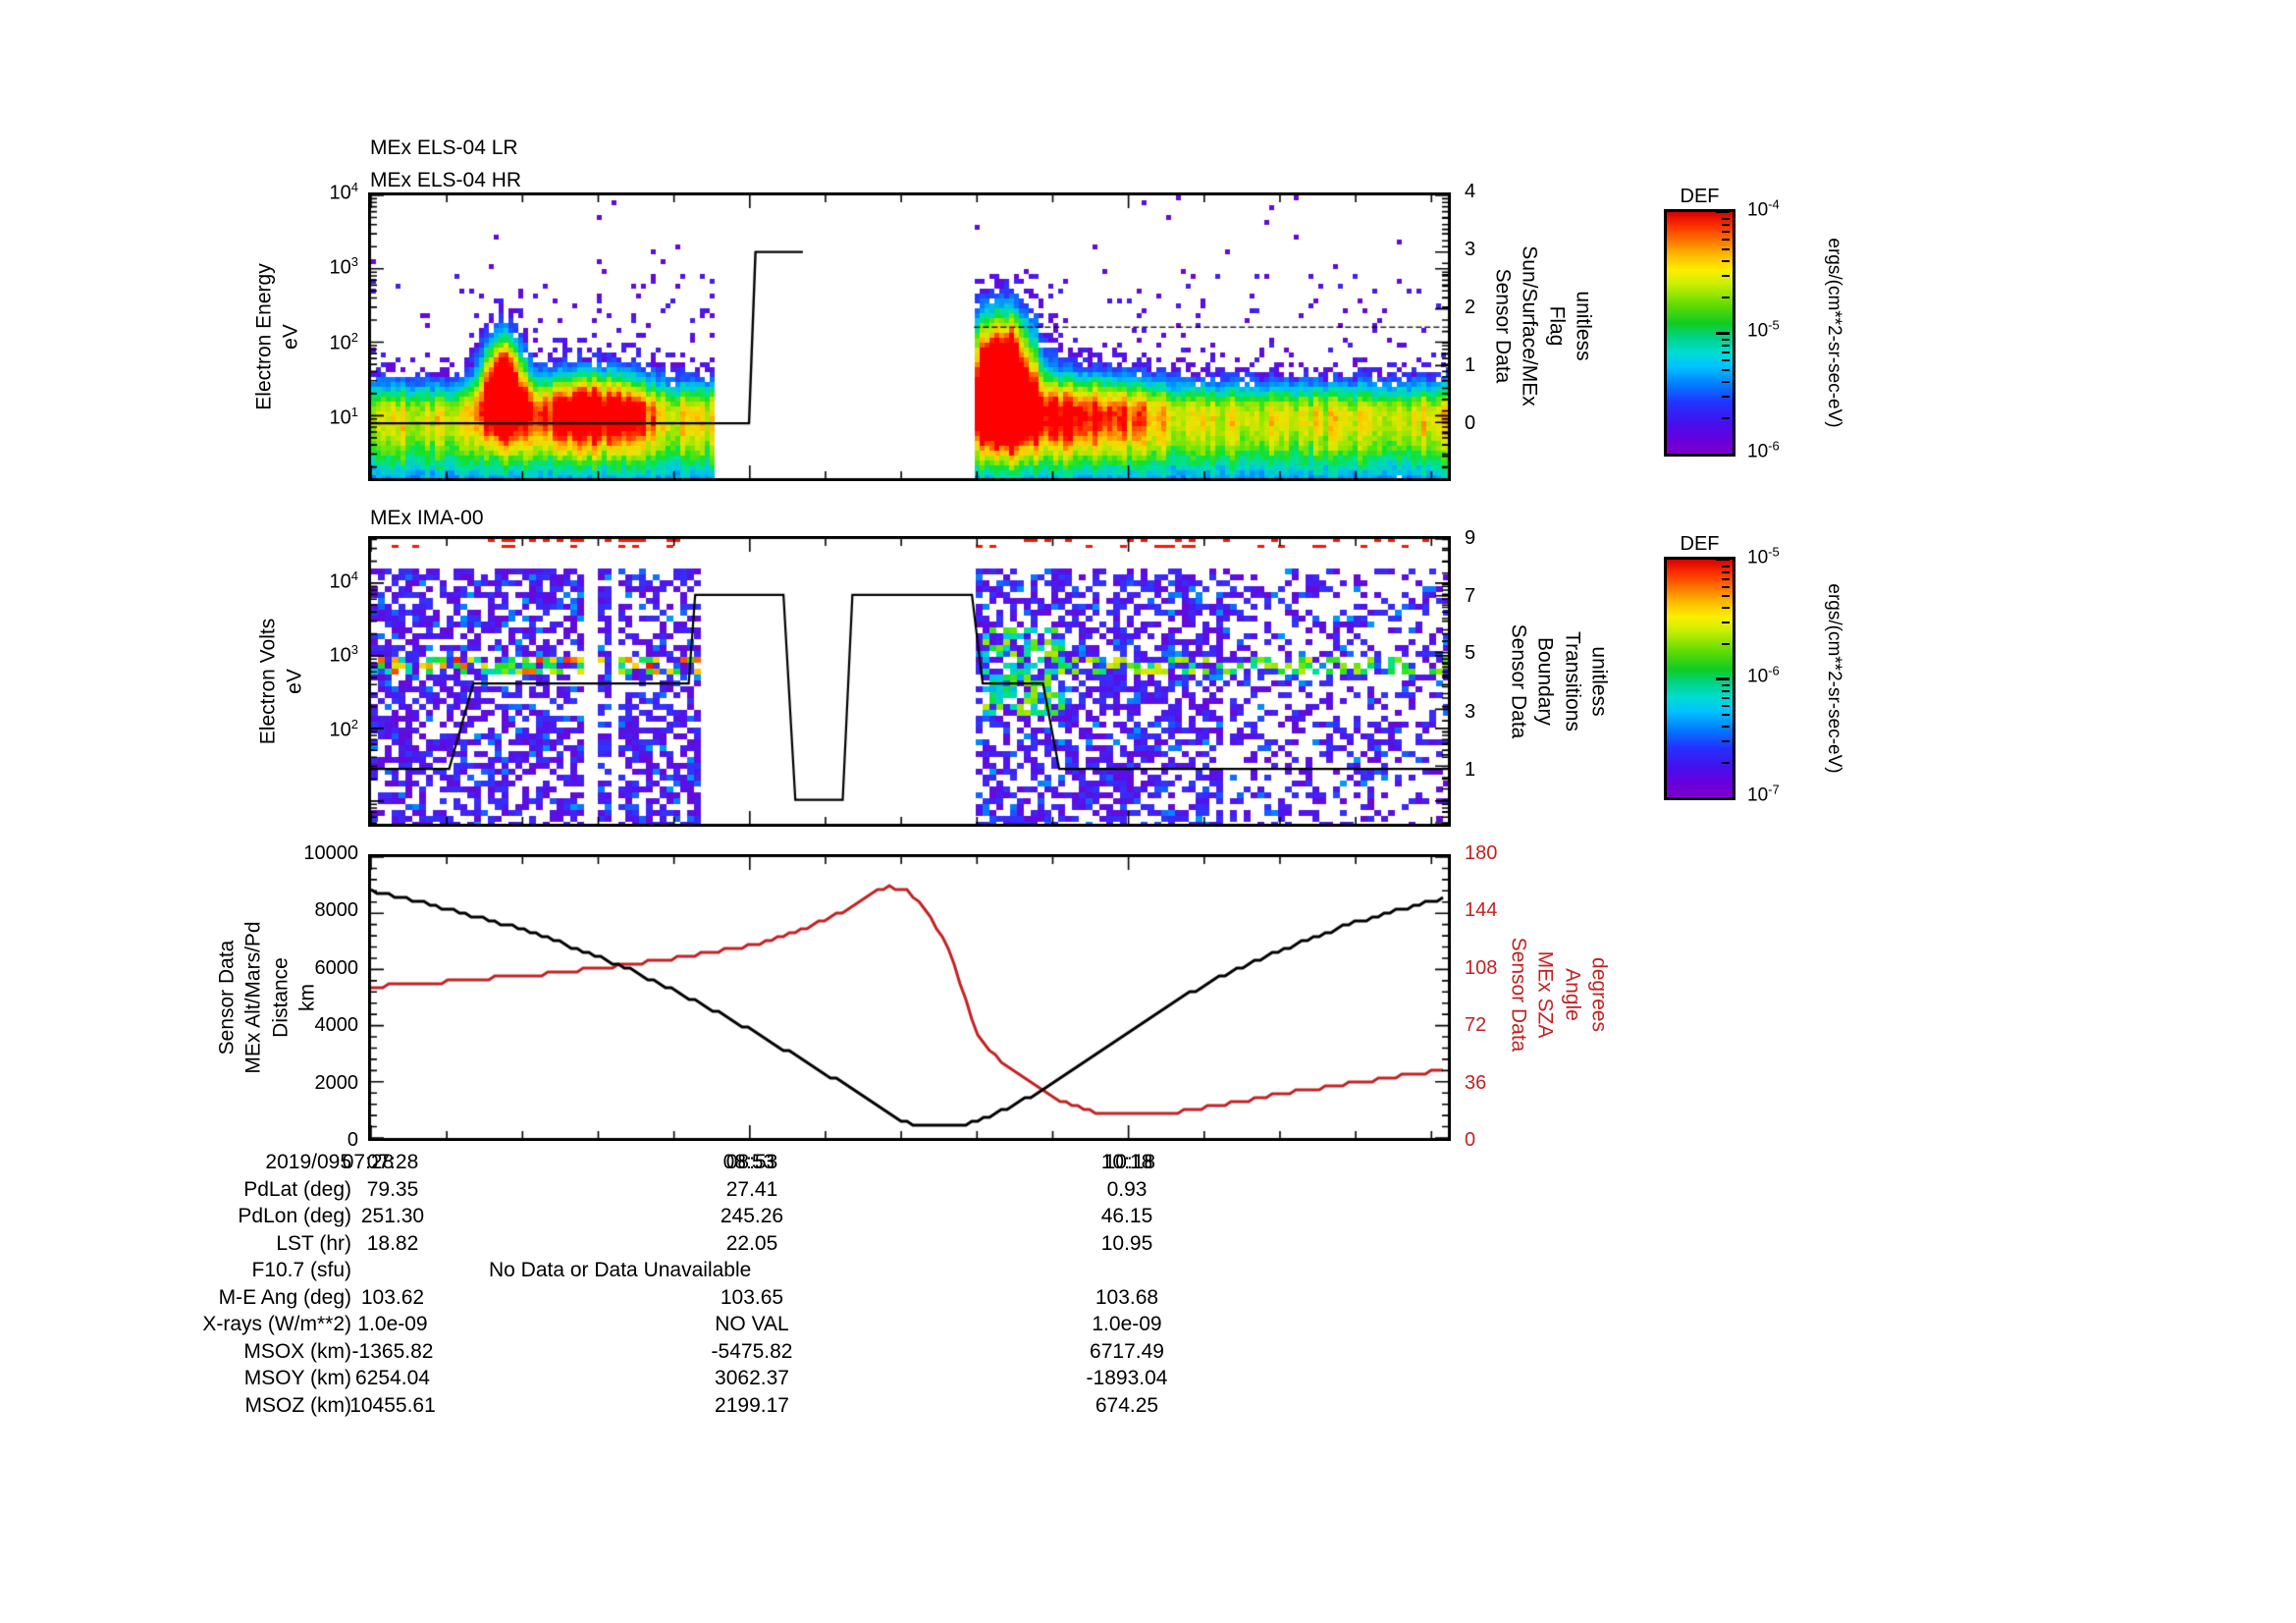 The width and height of the screenshot is (2296, 1623). I want to click on orbit-left-axis-title: Sensor Data MEx Alt/Mars/Pd Distance km, so click(267, 997).